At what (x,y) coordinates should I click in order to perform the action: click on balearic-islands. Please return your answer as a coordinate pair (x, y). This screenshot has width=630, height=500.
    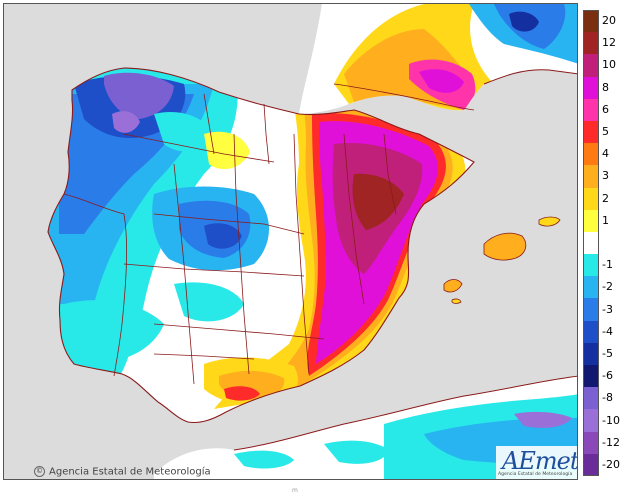
    Looking at the image, I should click on (502, 260).